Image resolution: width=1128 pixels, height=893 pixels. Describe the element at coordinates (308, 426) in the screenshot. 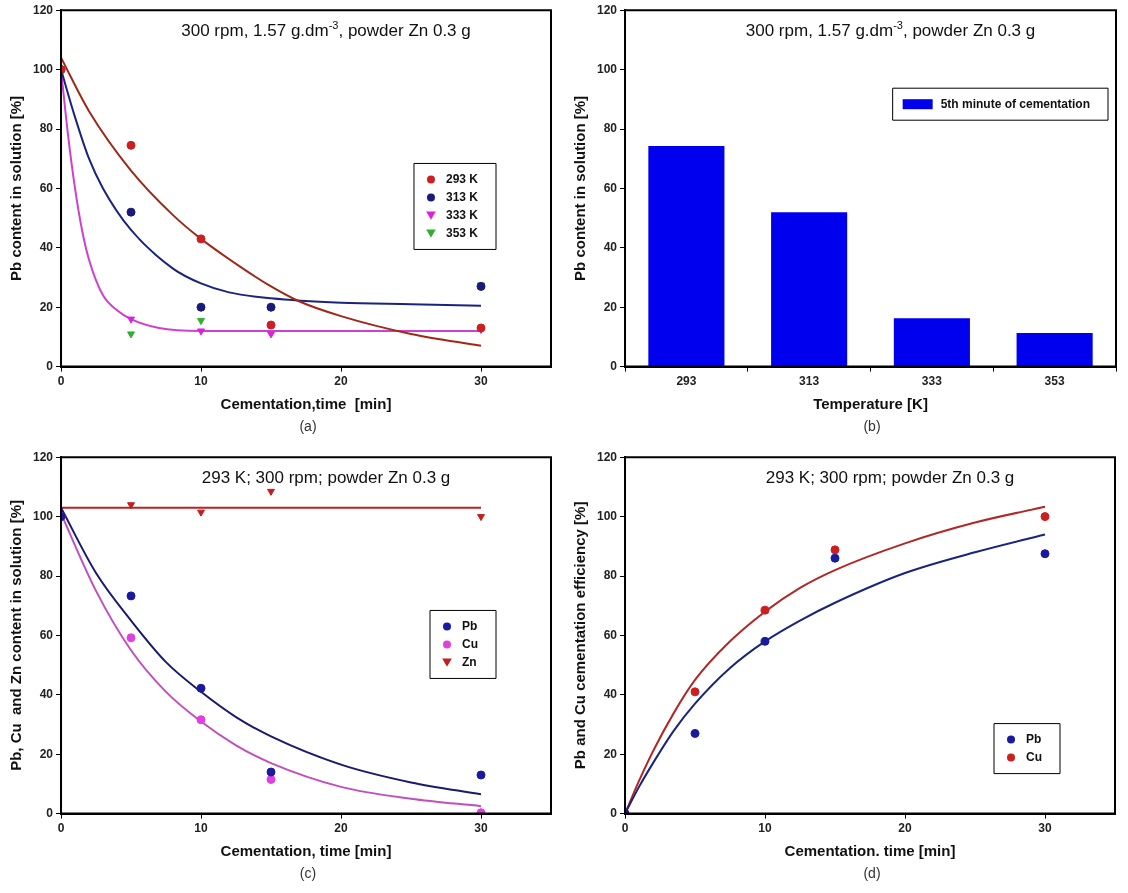

I see `text: (a)` at that location.